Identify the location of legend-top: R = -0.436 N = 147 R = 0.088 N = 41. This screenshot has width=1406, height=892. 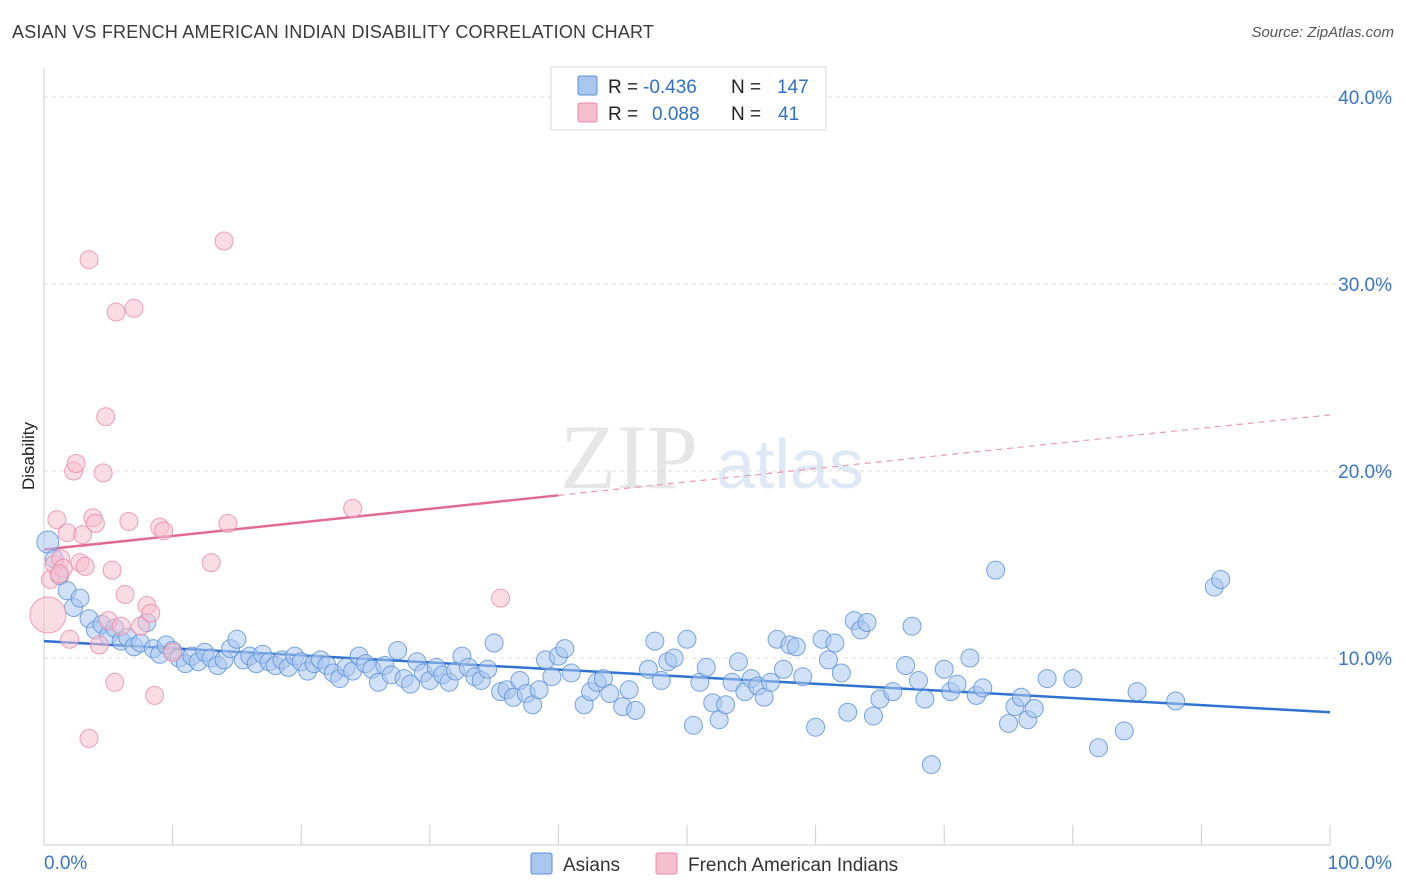
(688, 98).